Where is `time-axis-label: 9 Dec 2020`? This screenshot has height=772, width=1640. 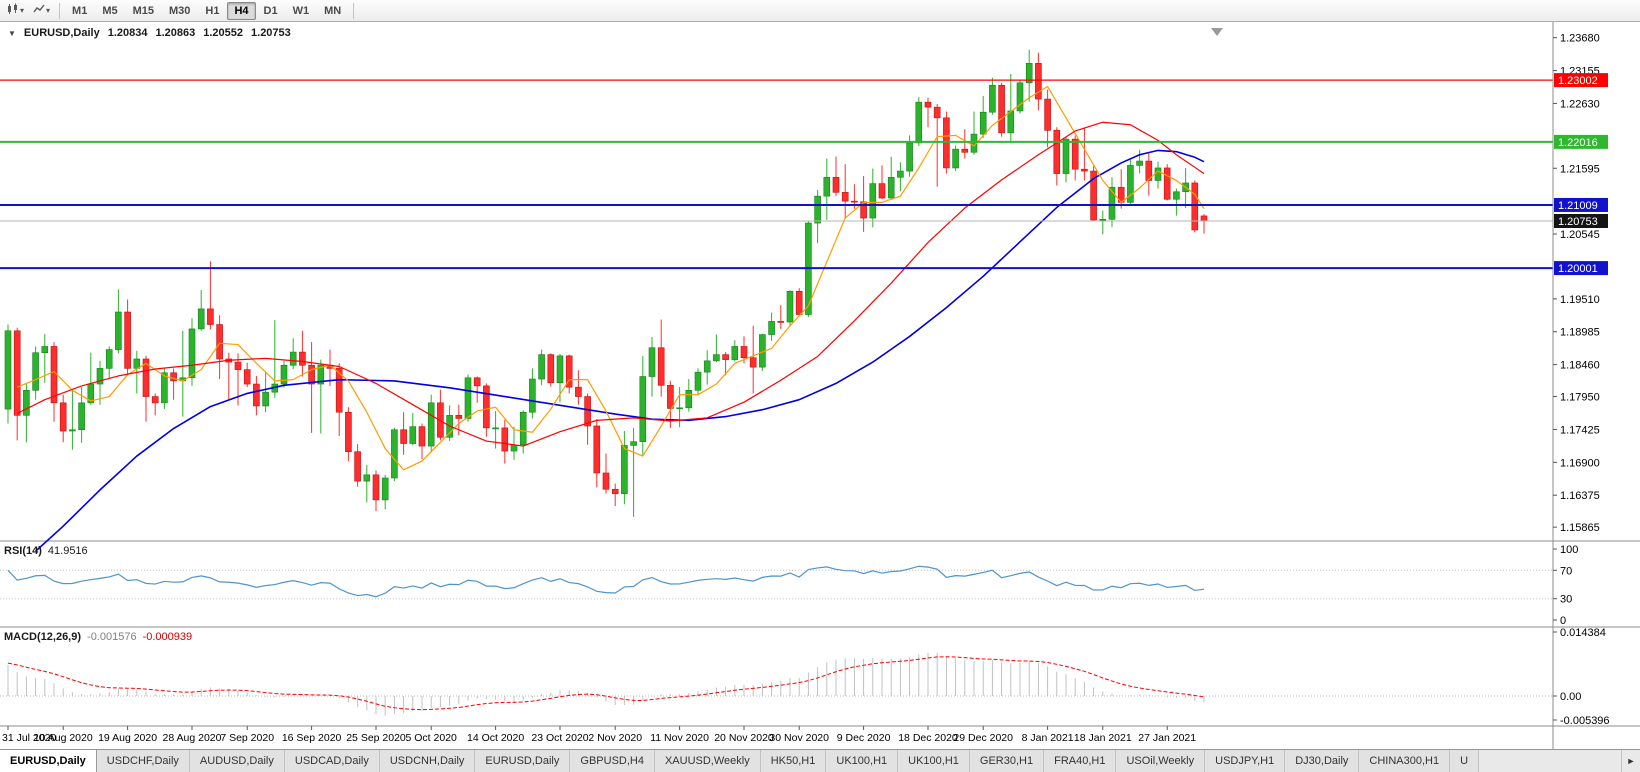
time-axis-label: 9 Dec 2020 is located at coordinates (864, 738).